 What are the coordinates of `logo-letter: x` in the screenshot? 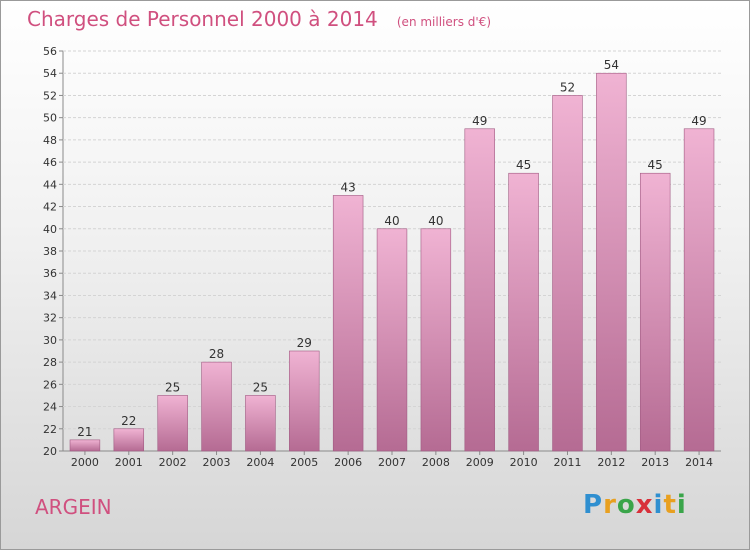 It's located at (644, 505).